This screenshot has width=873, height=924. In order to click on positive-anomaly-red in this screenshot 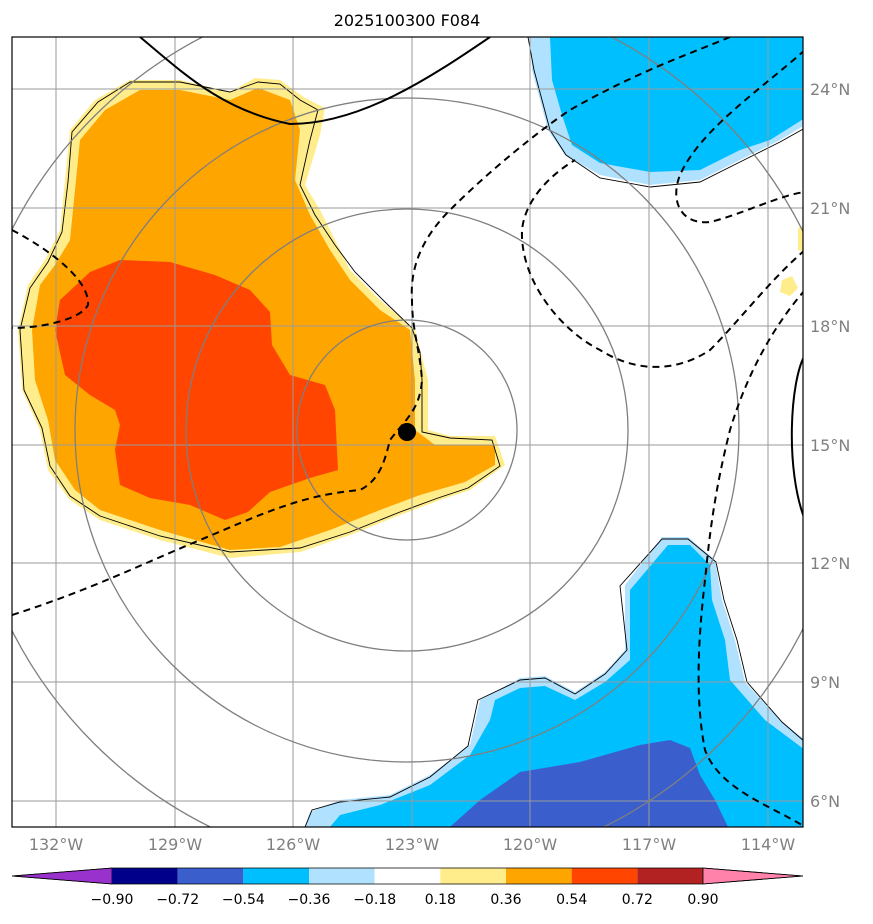, I will do `click(196, 390)`.